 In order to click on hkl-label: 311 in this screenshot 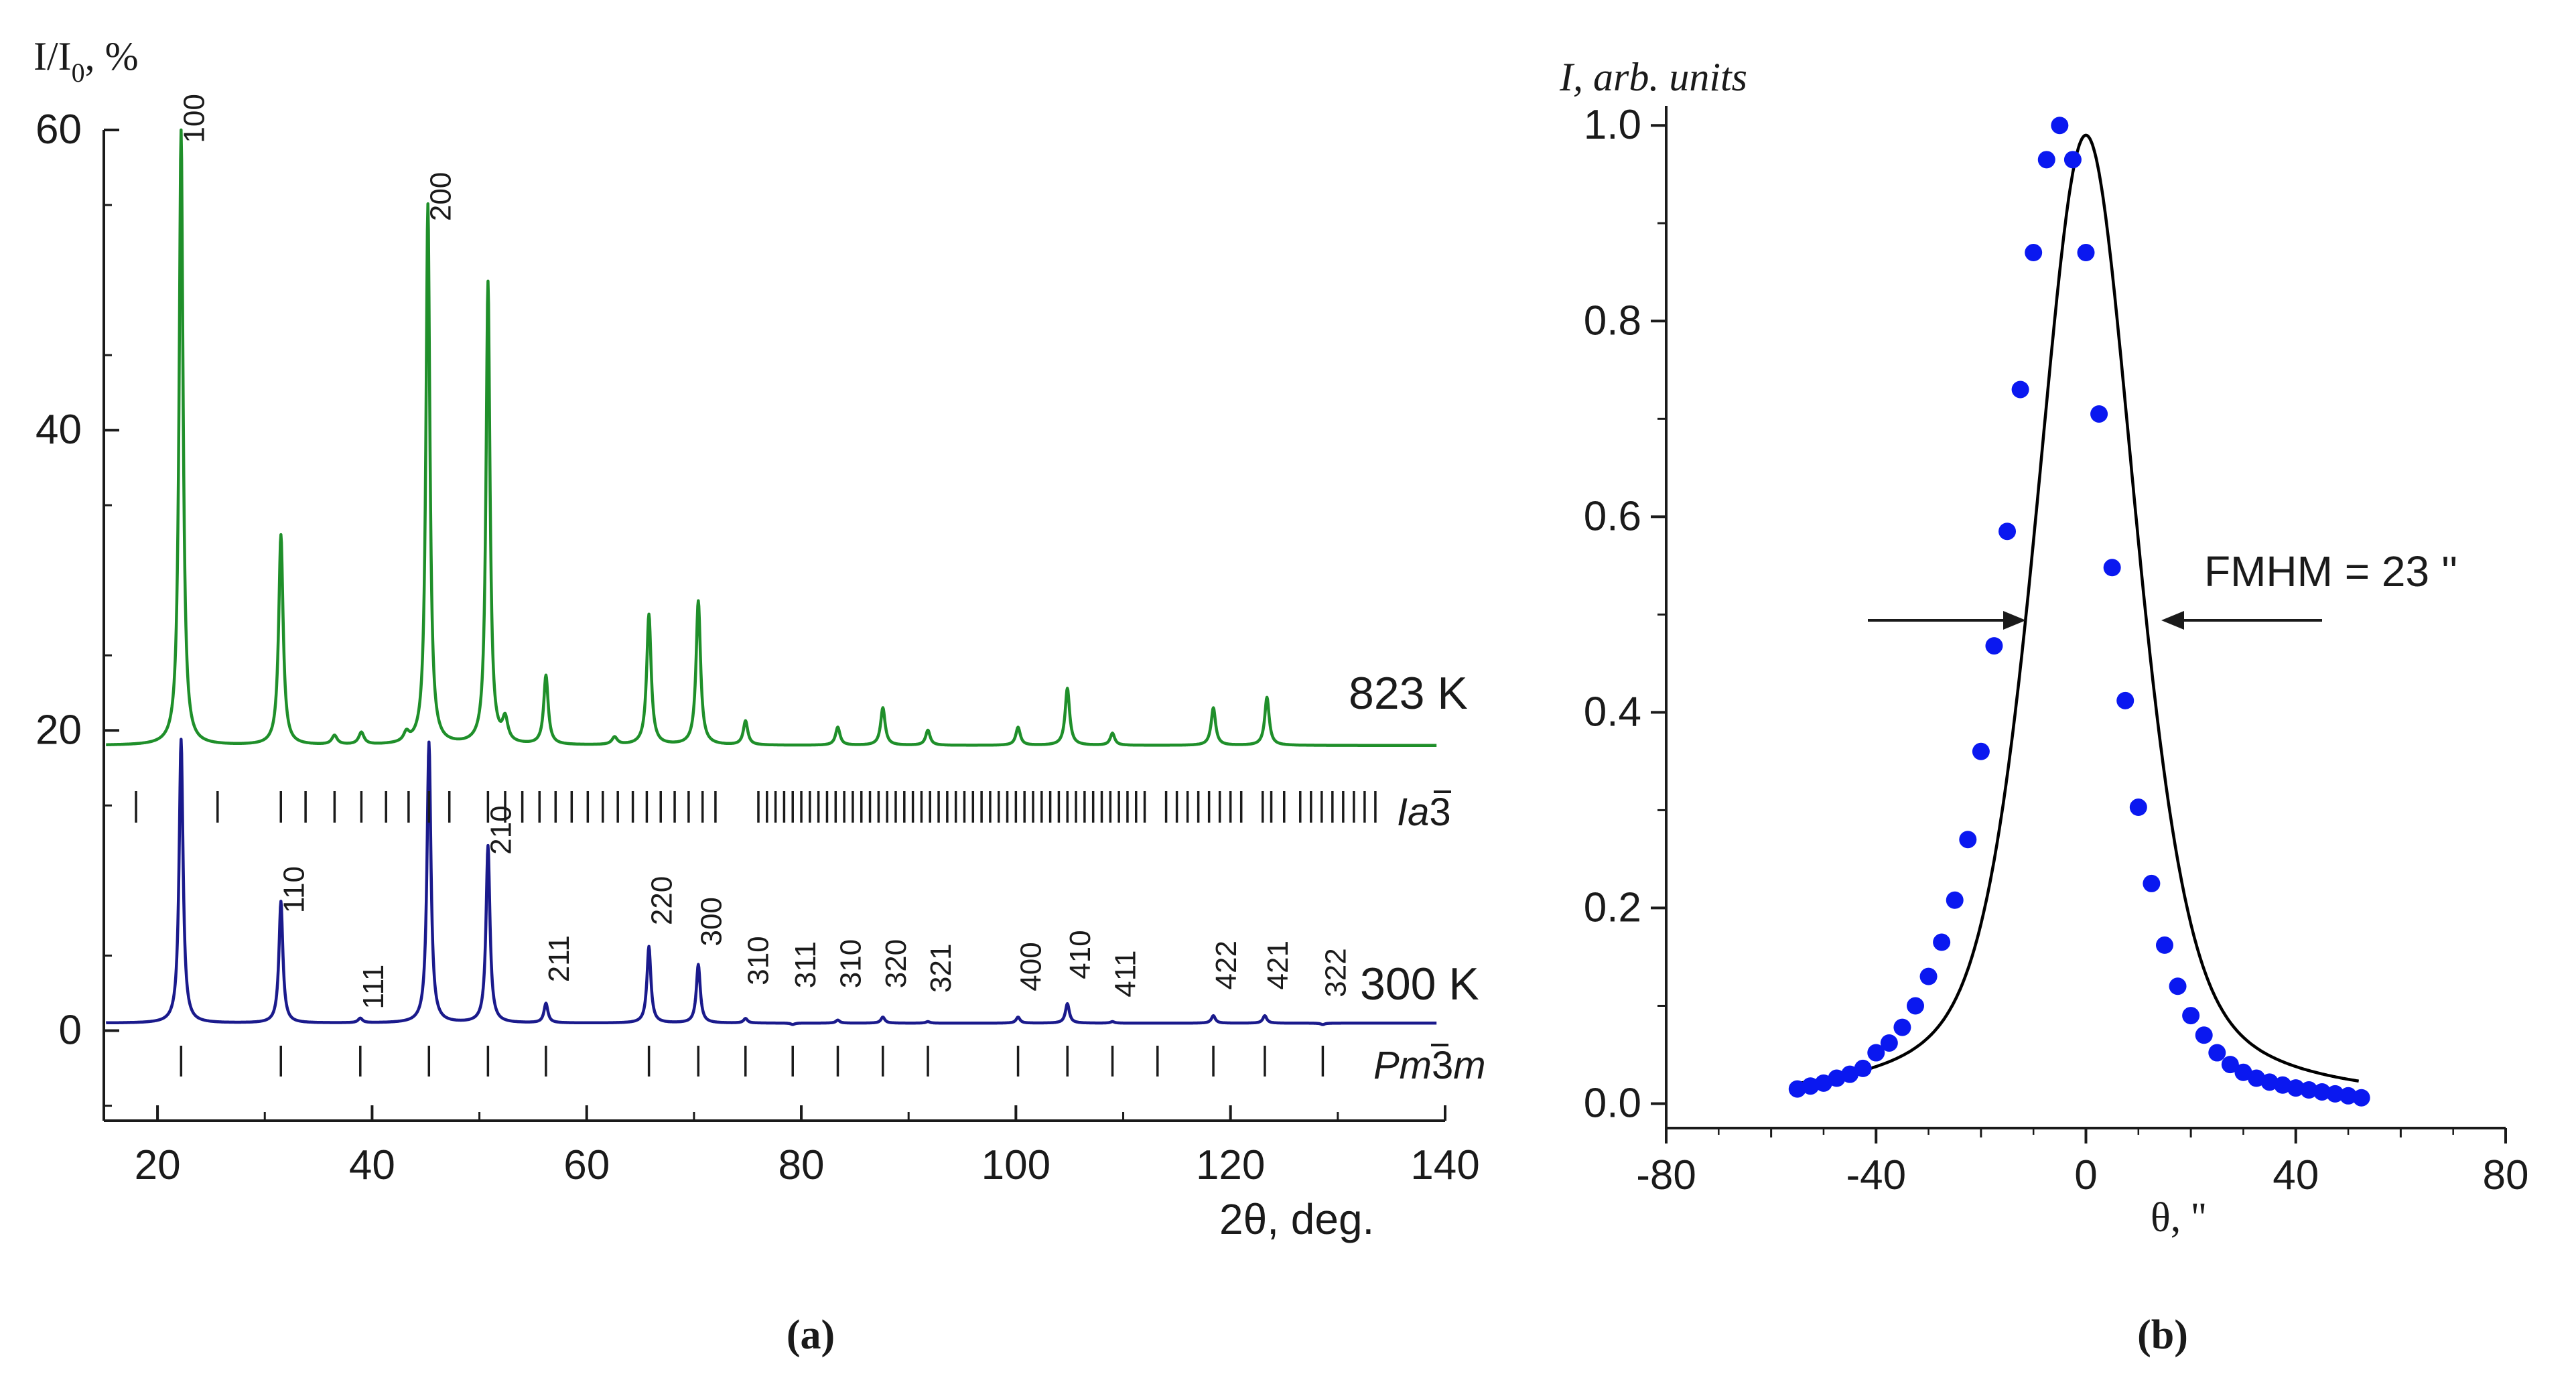, I will do `click(805, 964)`.